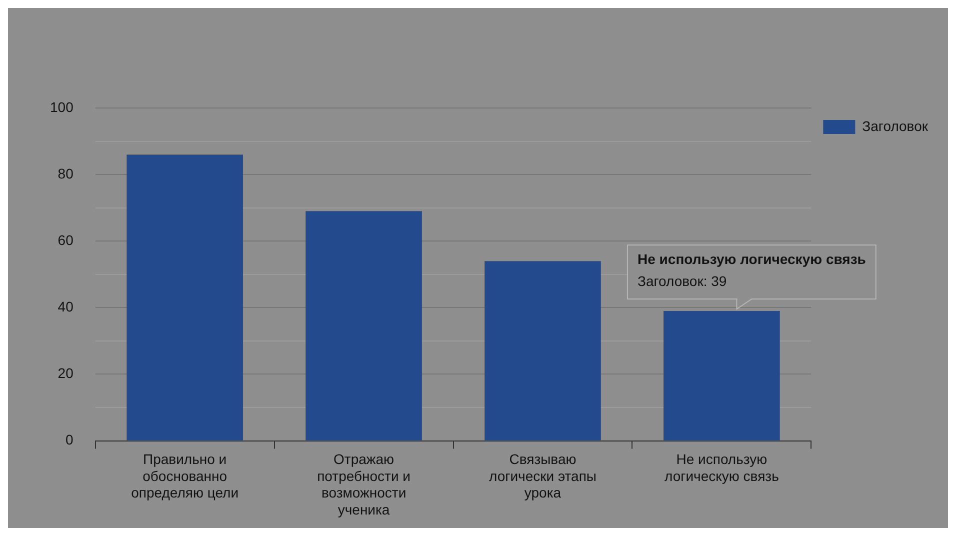 The height and width of the screenshot is (556, 970). I want to click on x-tick-label: Правильно и обоснованно определяю цели, so click(185, 476).